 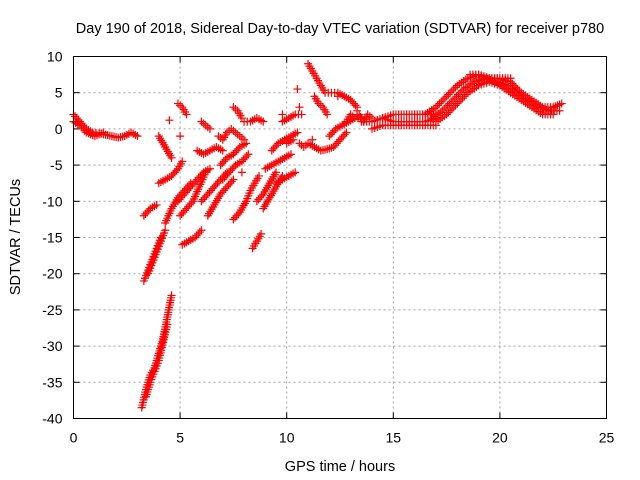 What do you see at coordinates (16, 237) in the screenshot?
I see `y-axis-label: SDTVAR / TECUs` at bounding box center [16, 237].